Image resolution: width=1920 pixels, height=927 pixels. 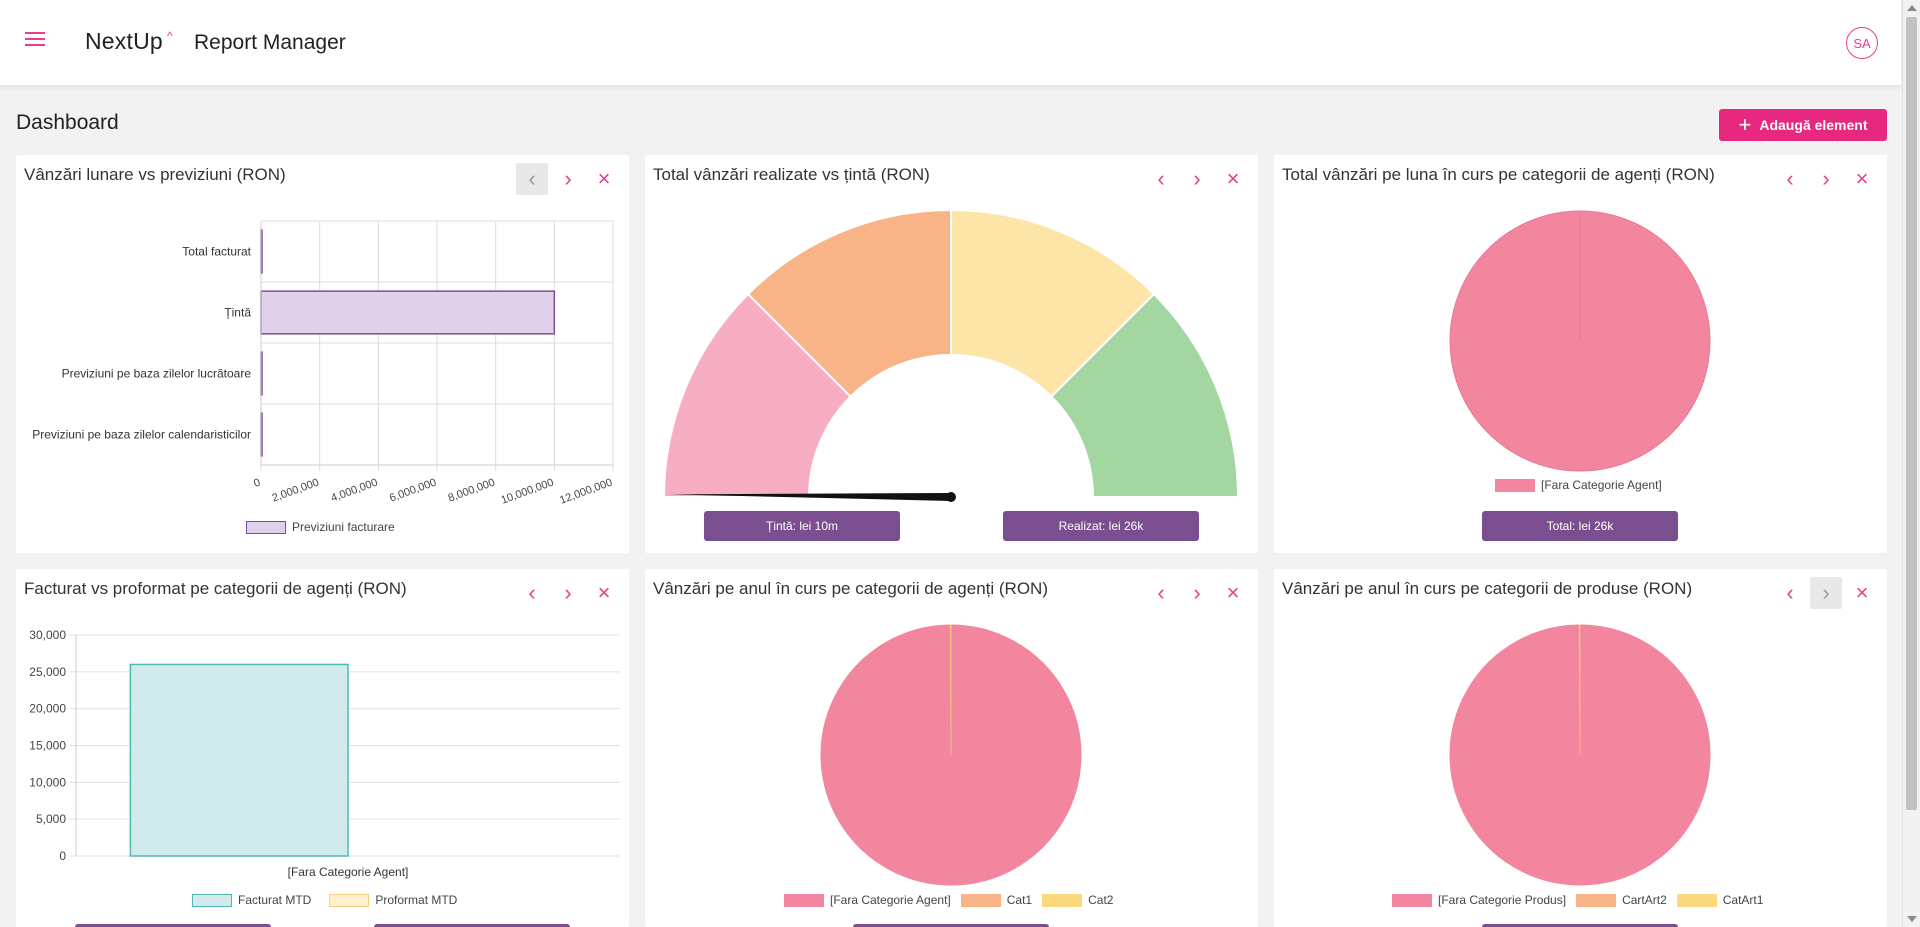 What do you see at coordinates (47, 746) in the screenshot?
I see `y-tick-label: 15,000` at bounding box center [47, 746].